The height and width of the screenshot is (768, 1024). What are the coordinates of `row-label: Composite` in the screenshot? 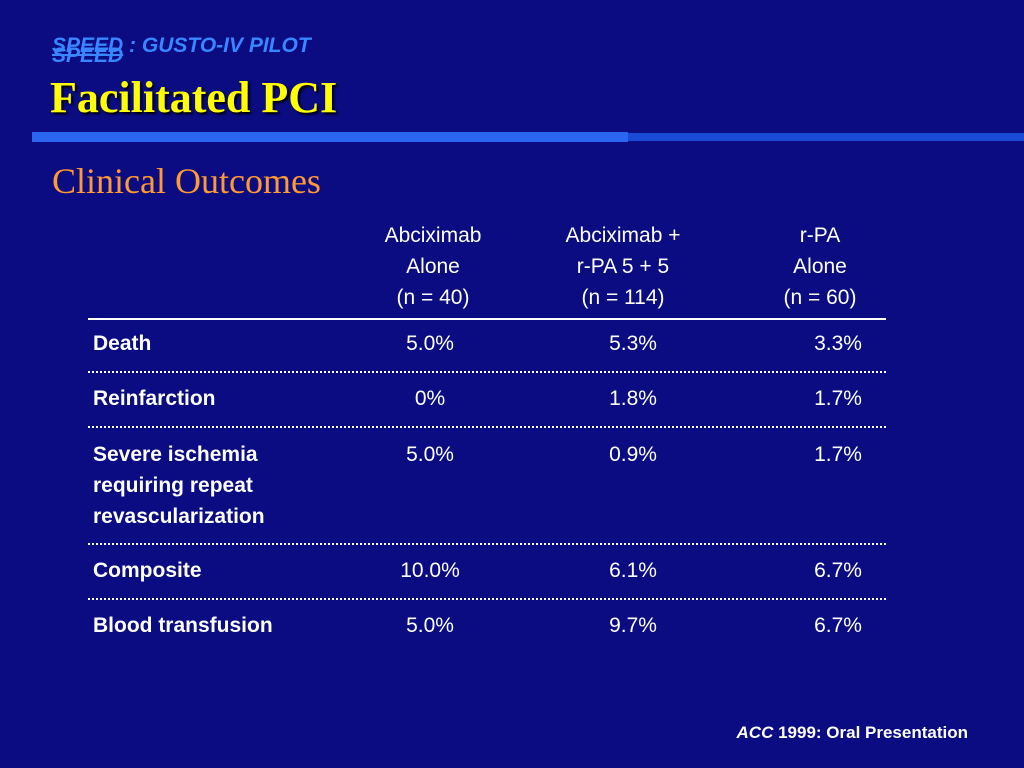 It's located at (147, 570).